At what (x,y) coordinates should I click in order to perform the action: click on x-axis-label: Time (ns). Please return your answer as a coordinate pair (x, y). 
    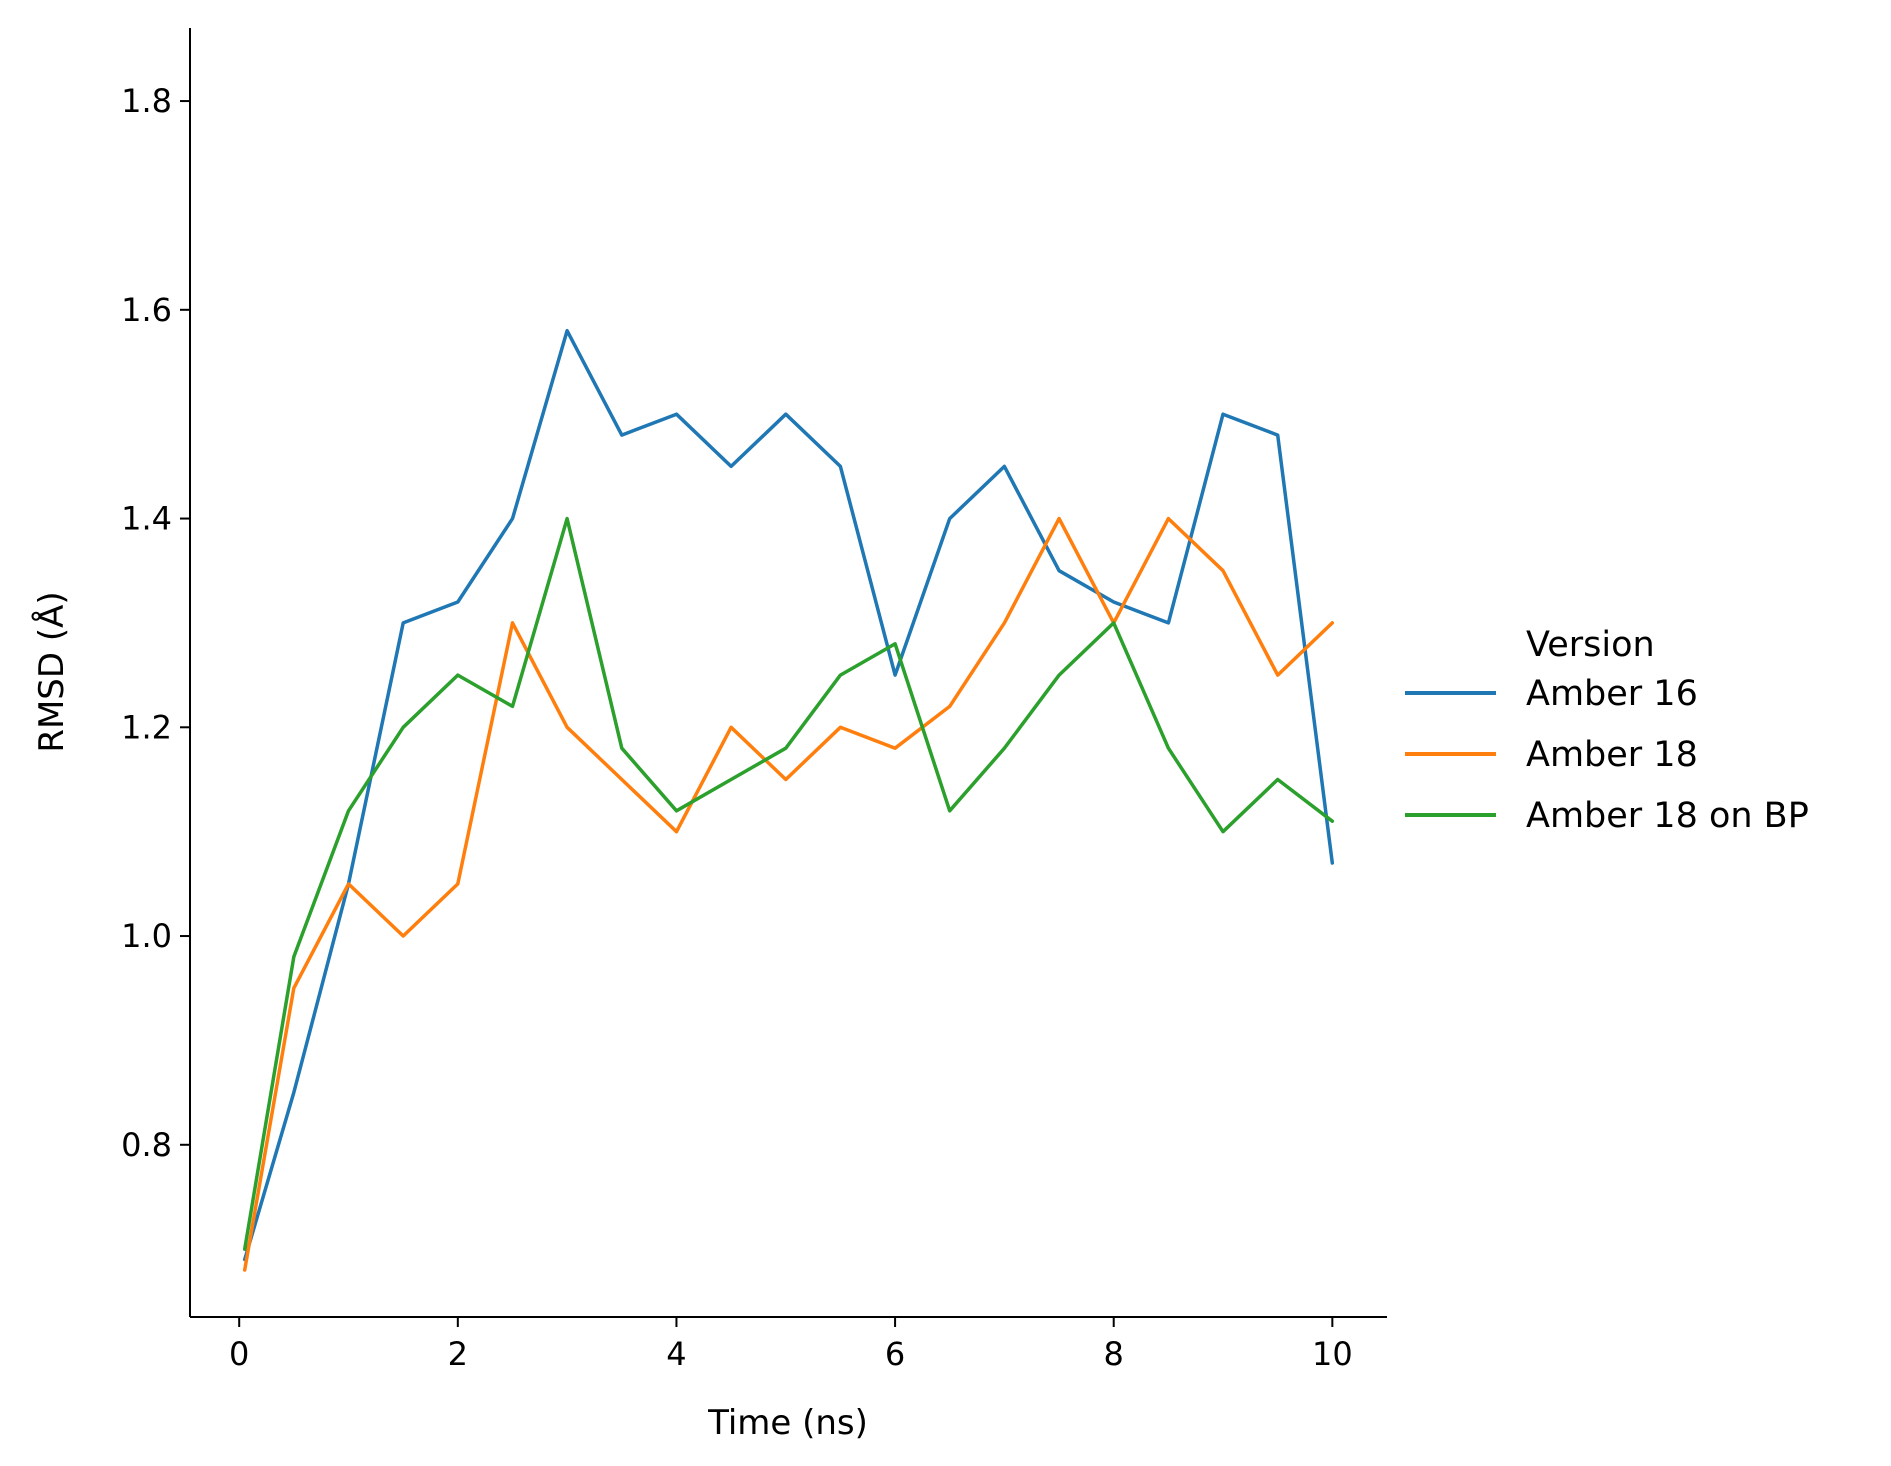
    Looking at the image, I should click on (787, 1423).